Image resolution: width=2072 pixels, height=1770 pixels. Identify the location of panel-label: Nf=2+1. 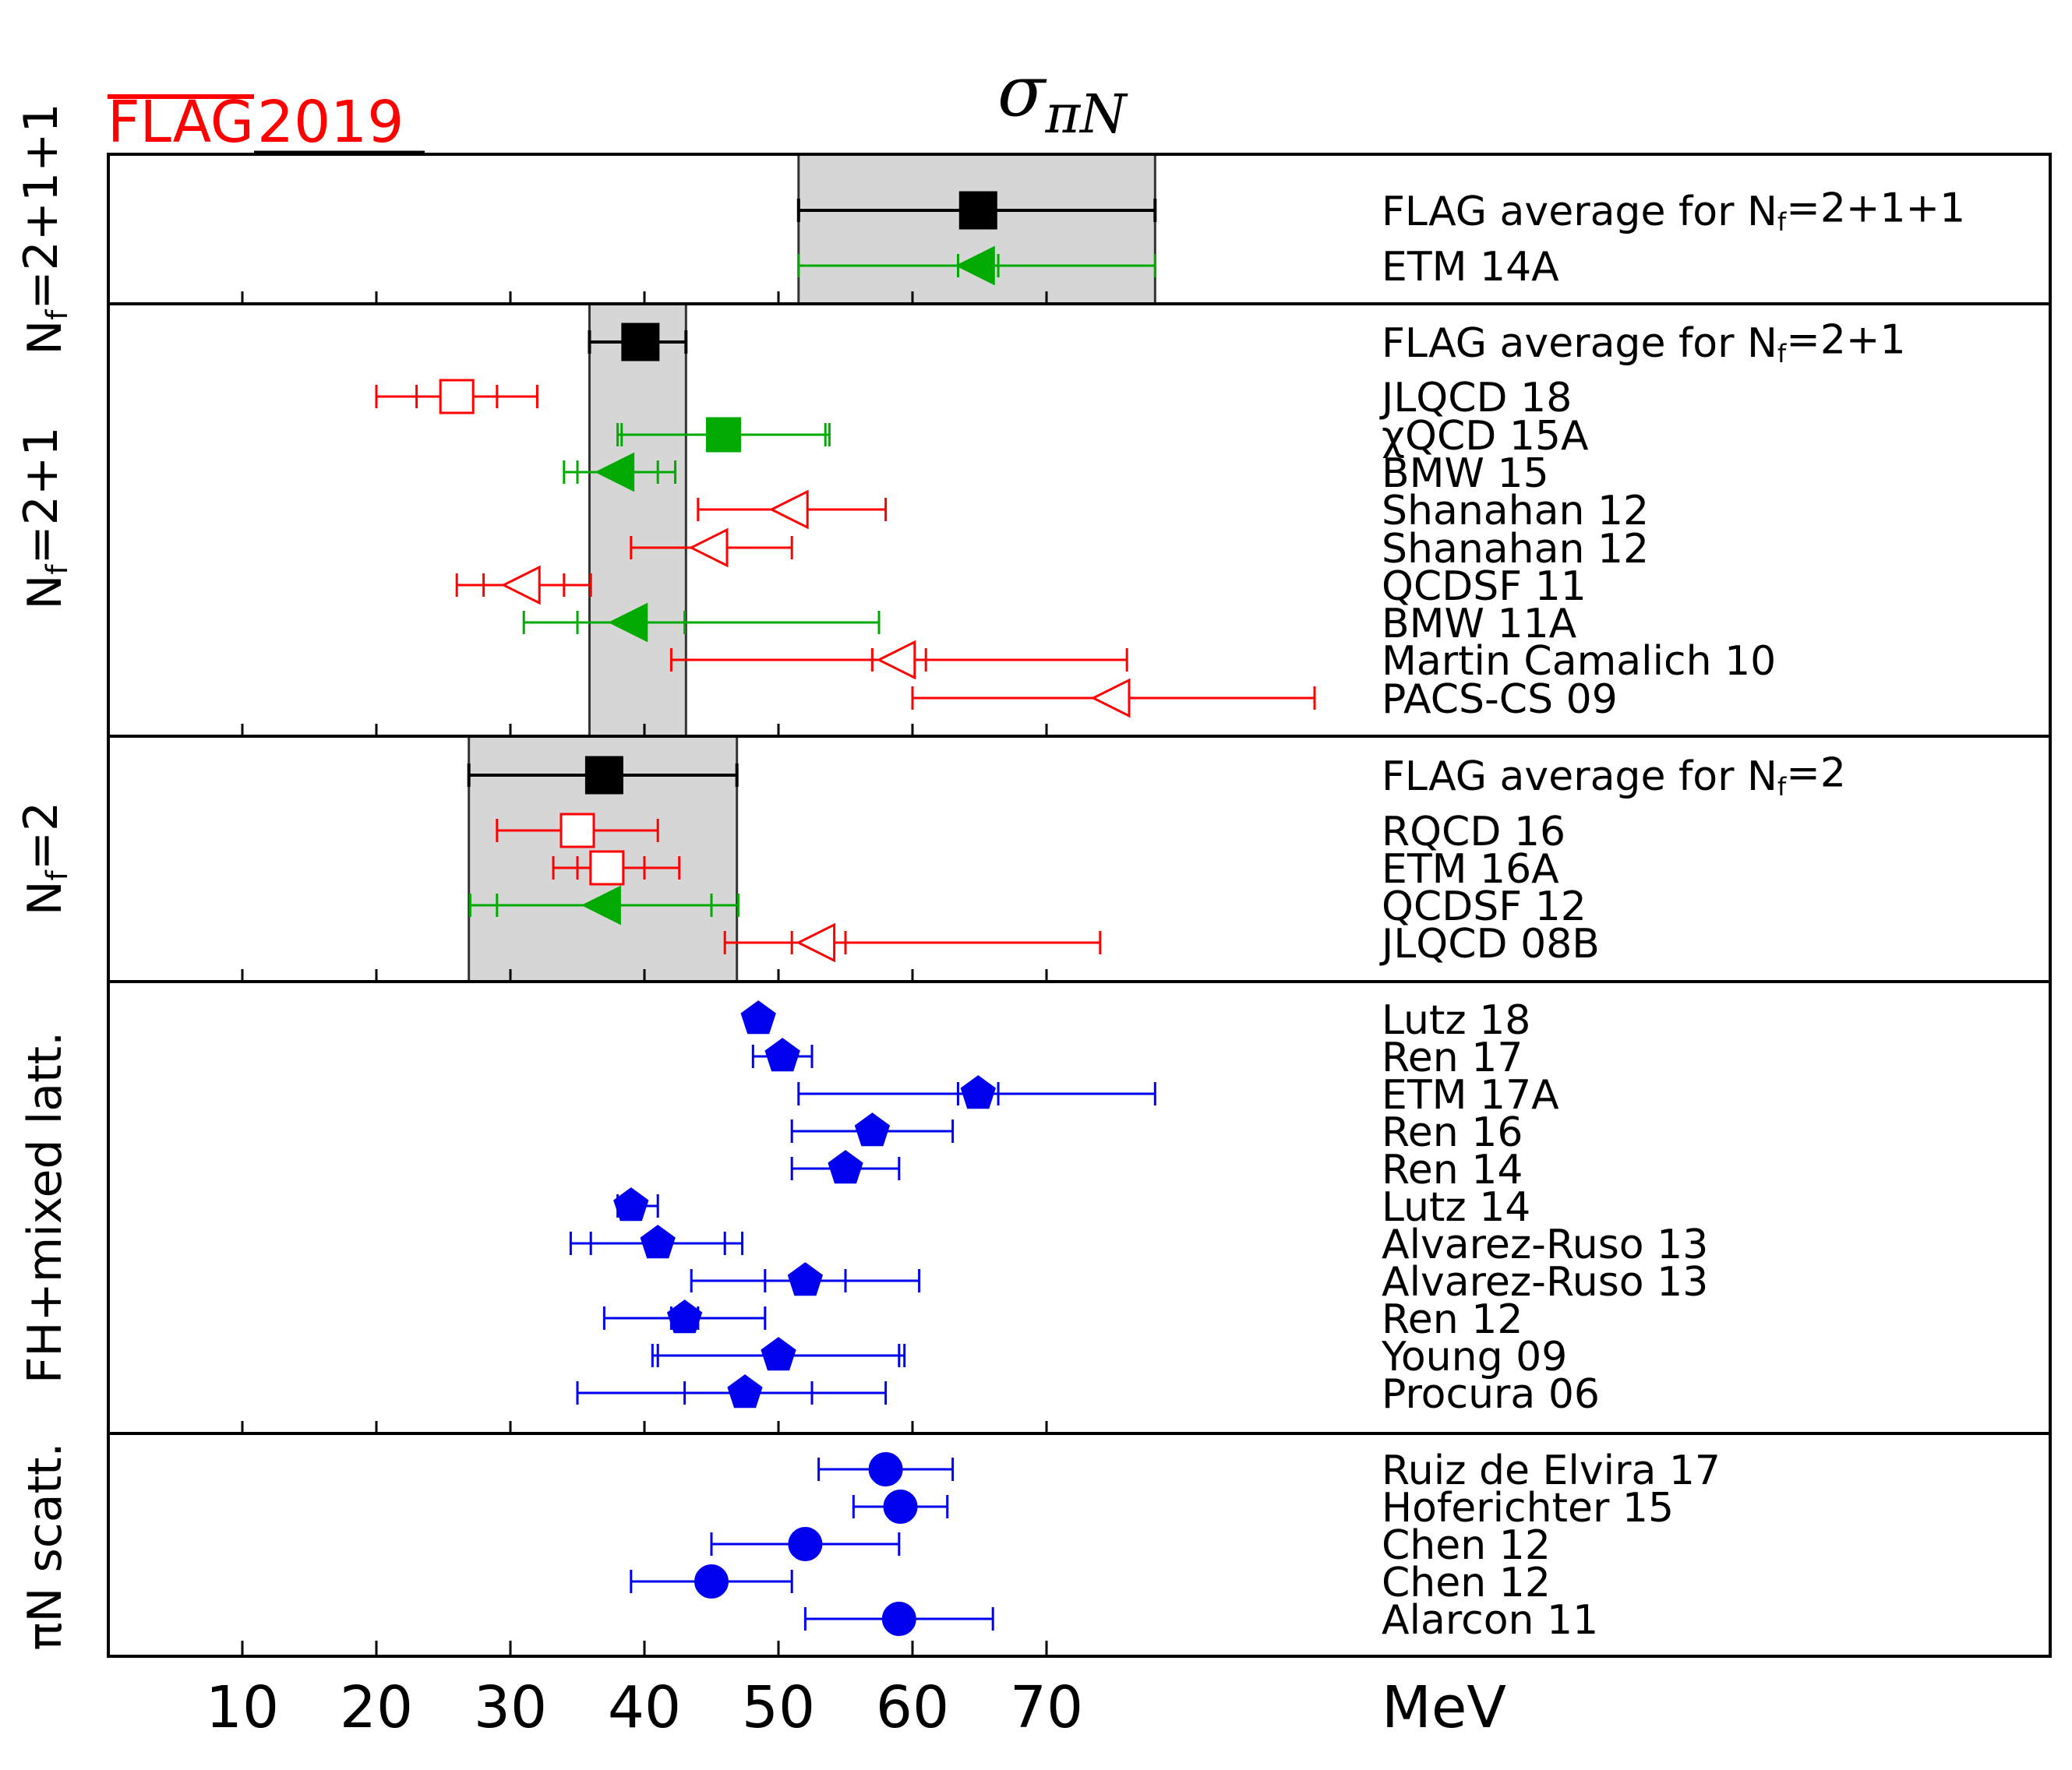
(44, 518).